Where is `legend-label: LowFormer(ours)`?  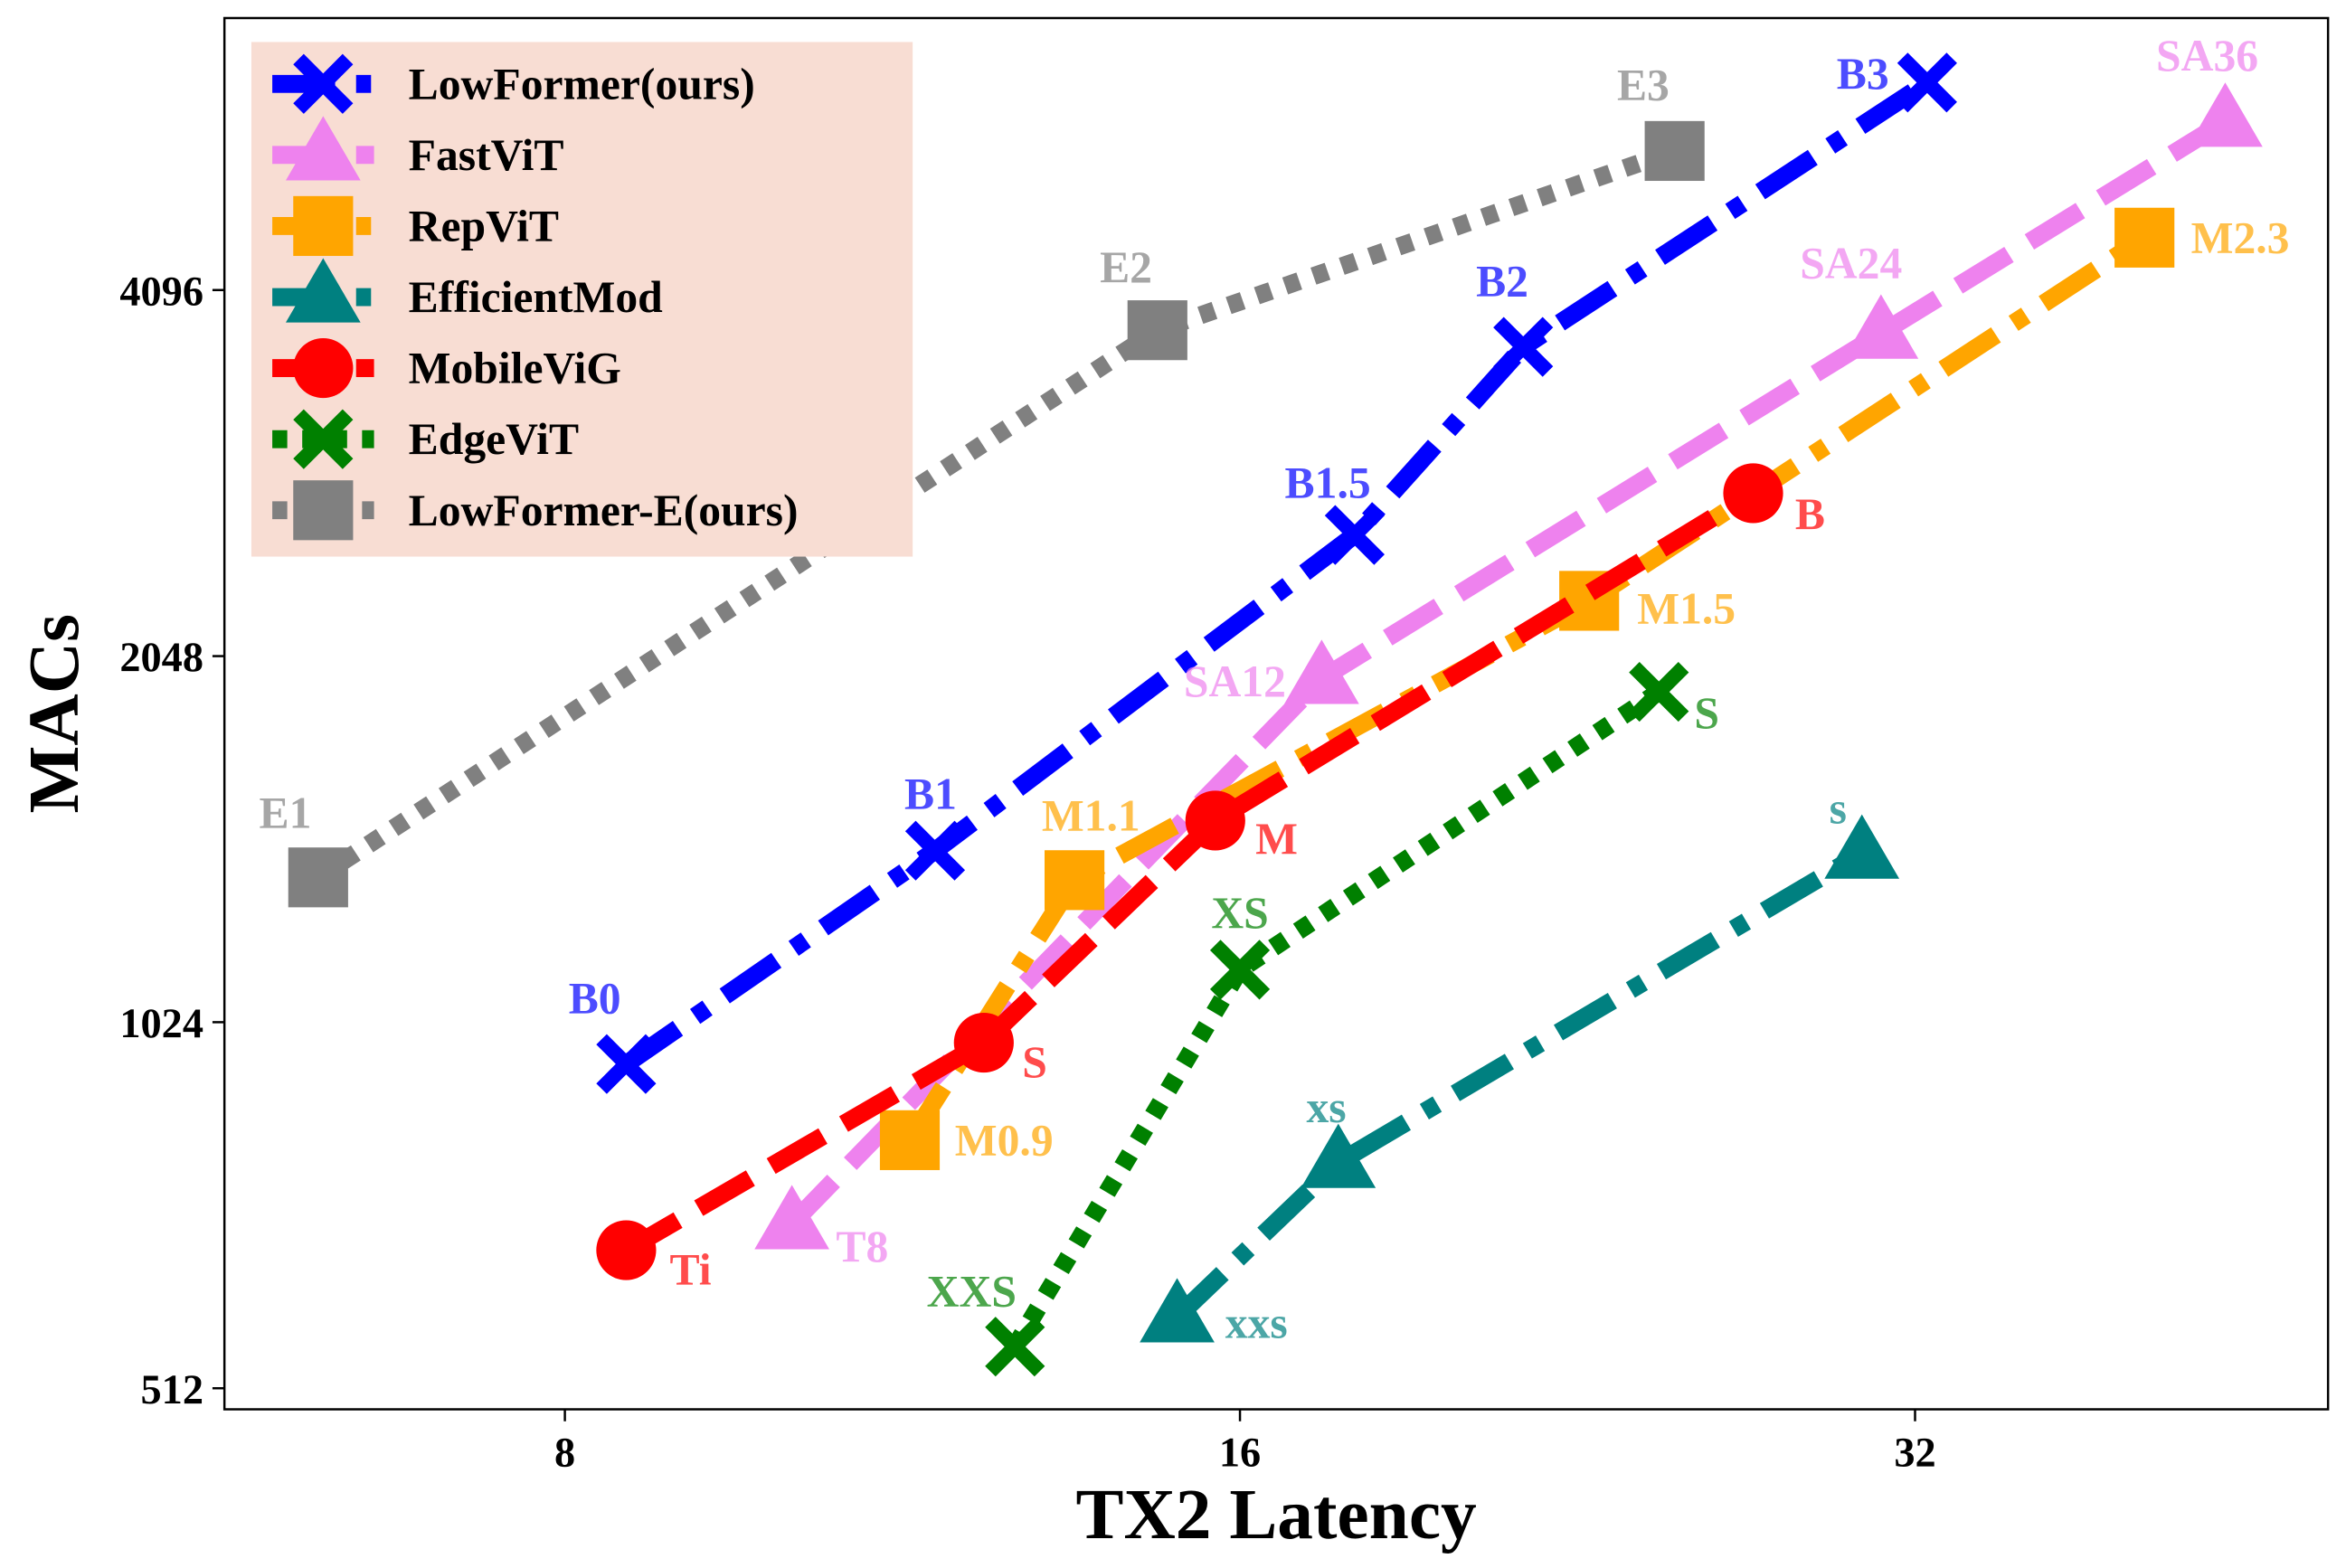
legend-label: LowFormer(ours) is located at coordinates (582, 84).